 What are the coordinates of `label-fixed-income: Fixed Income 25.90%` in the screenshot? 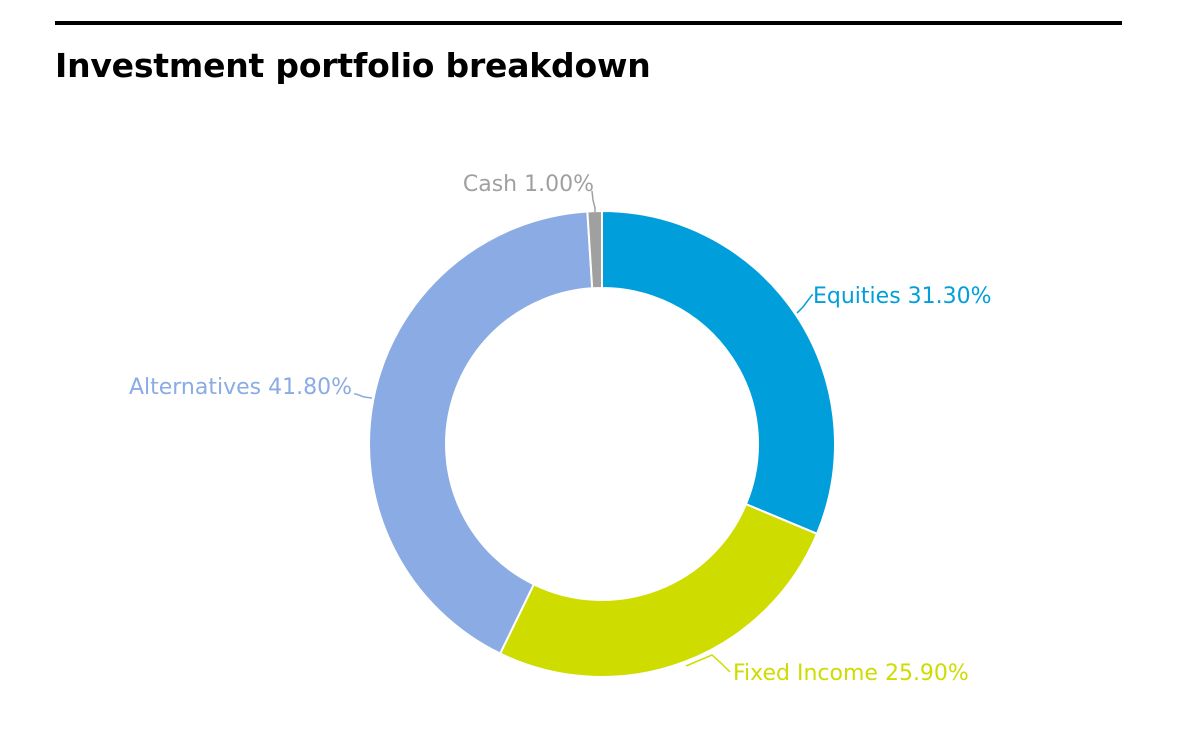 It's located at (851, 673).